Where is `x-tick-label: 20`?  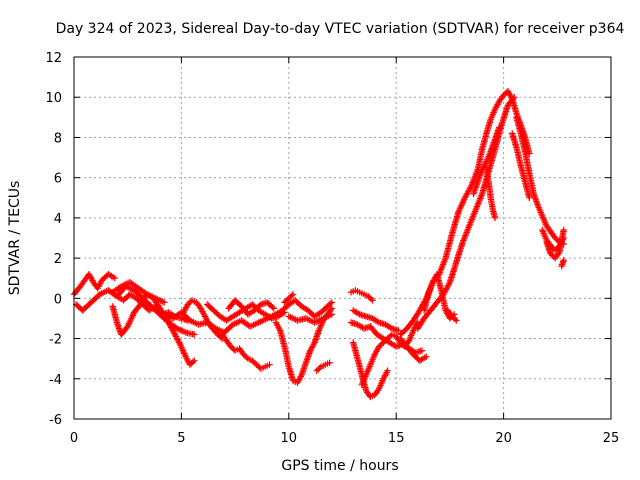 x-tick-label: 20 is located at coordinates (503, 438).